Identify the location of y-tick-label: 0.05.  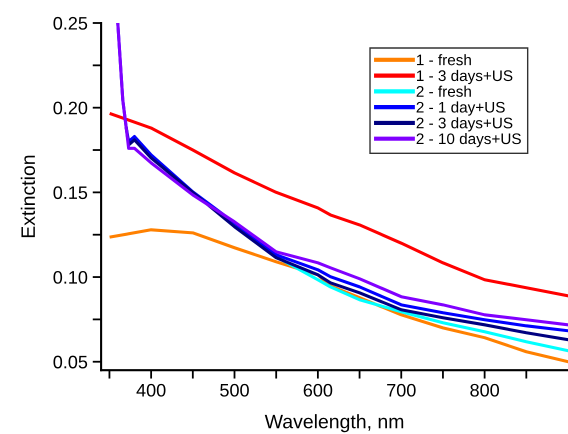
(70, 362).